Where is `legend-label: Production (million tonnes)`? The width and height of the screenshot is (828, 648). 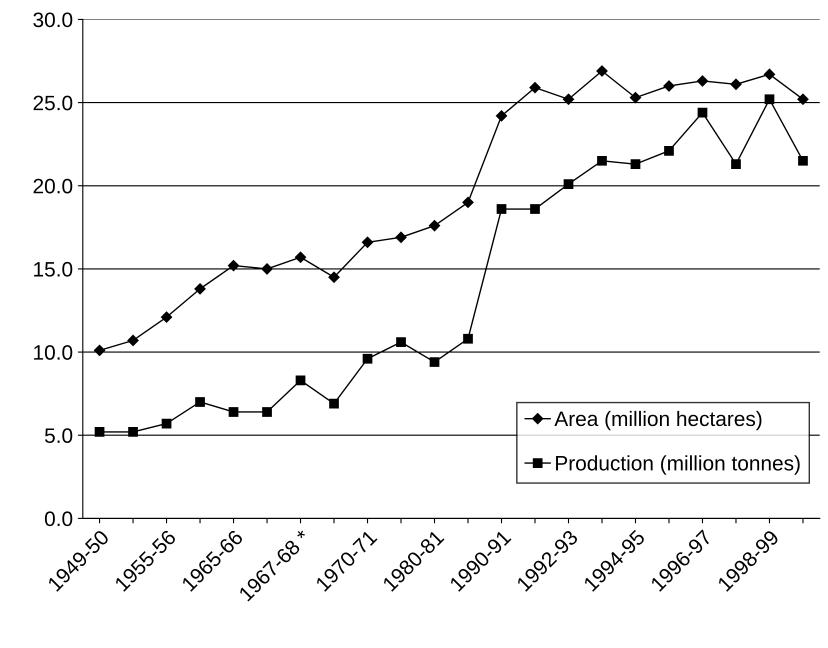
legend-label: Production (million tonnes) is located at coordinates (678, 465).